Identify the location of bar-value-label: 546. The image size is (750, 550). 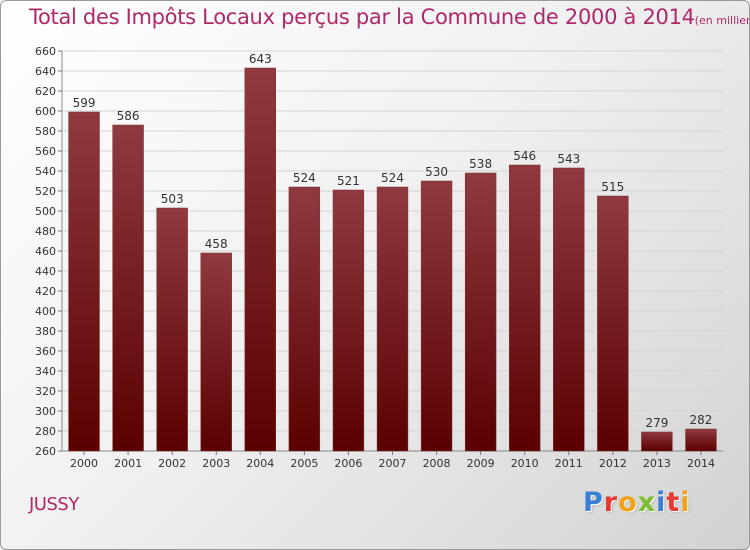
(524, 156).